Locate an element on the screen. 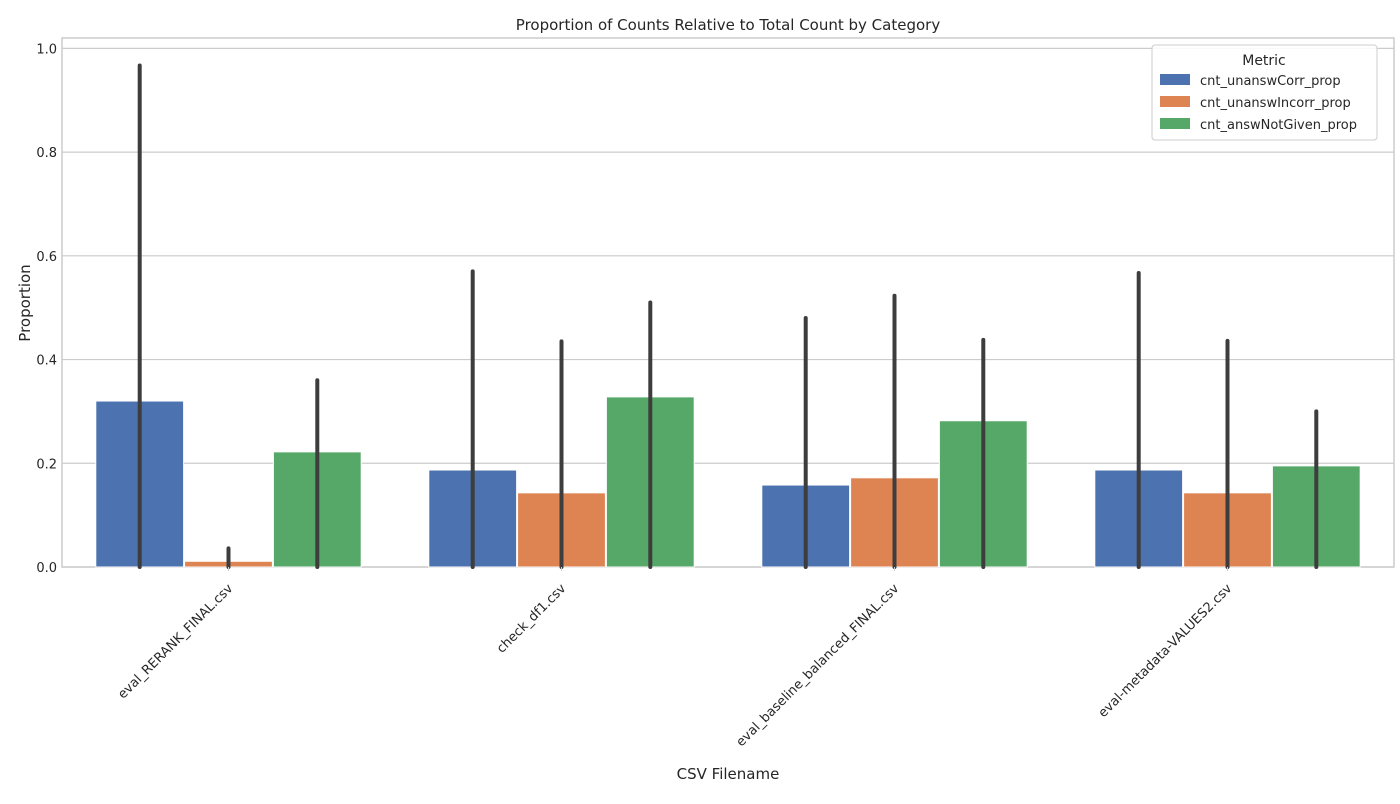  y-tick-label: 0.0 is located at coordinates (46, 568).